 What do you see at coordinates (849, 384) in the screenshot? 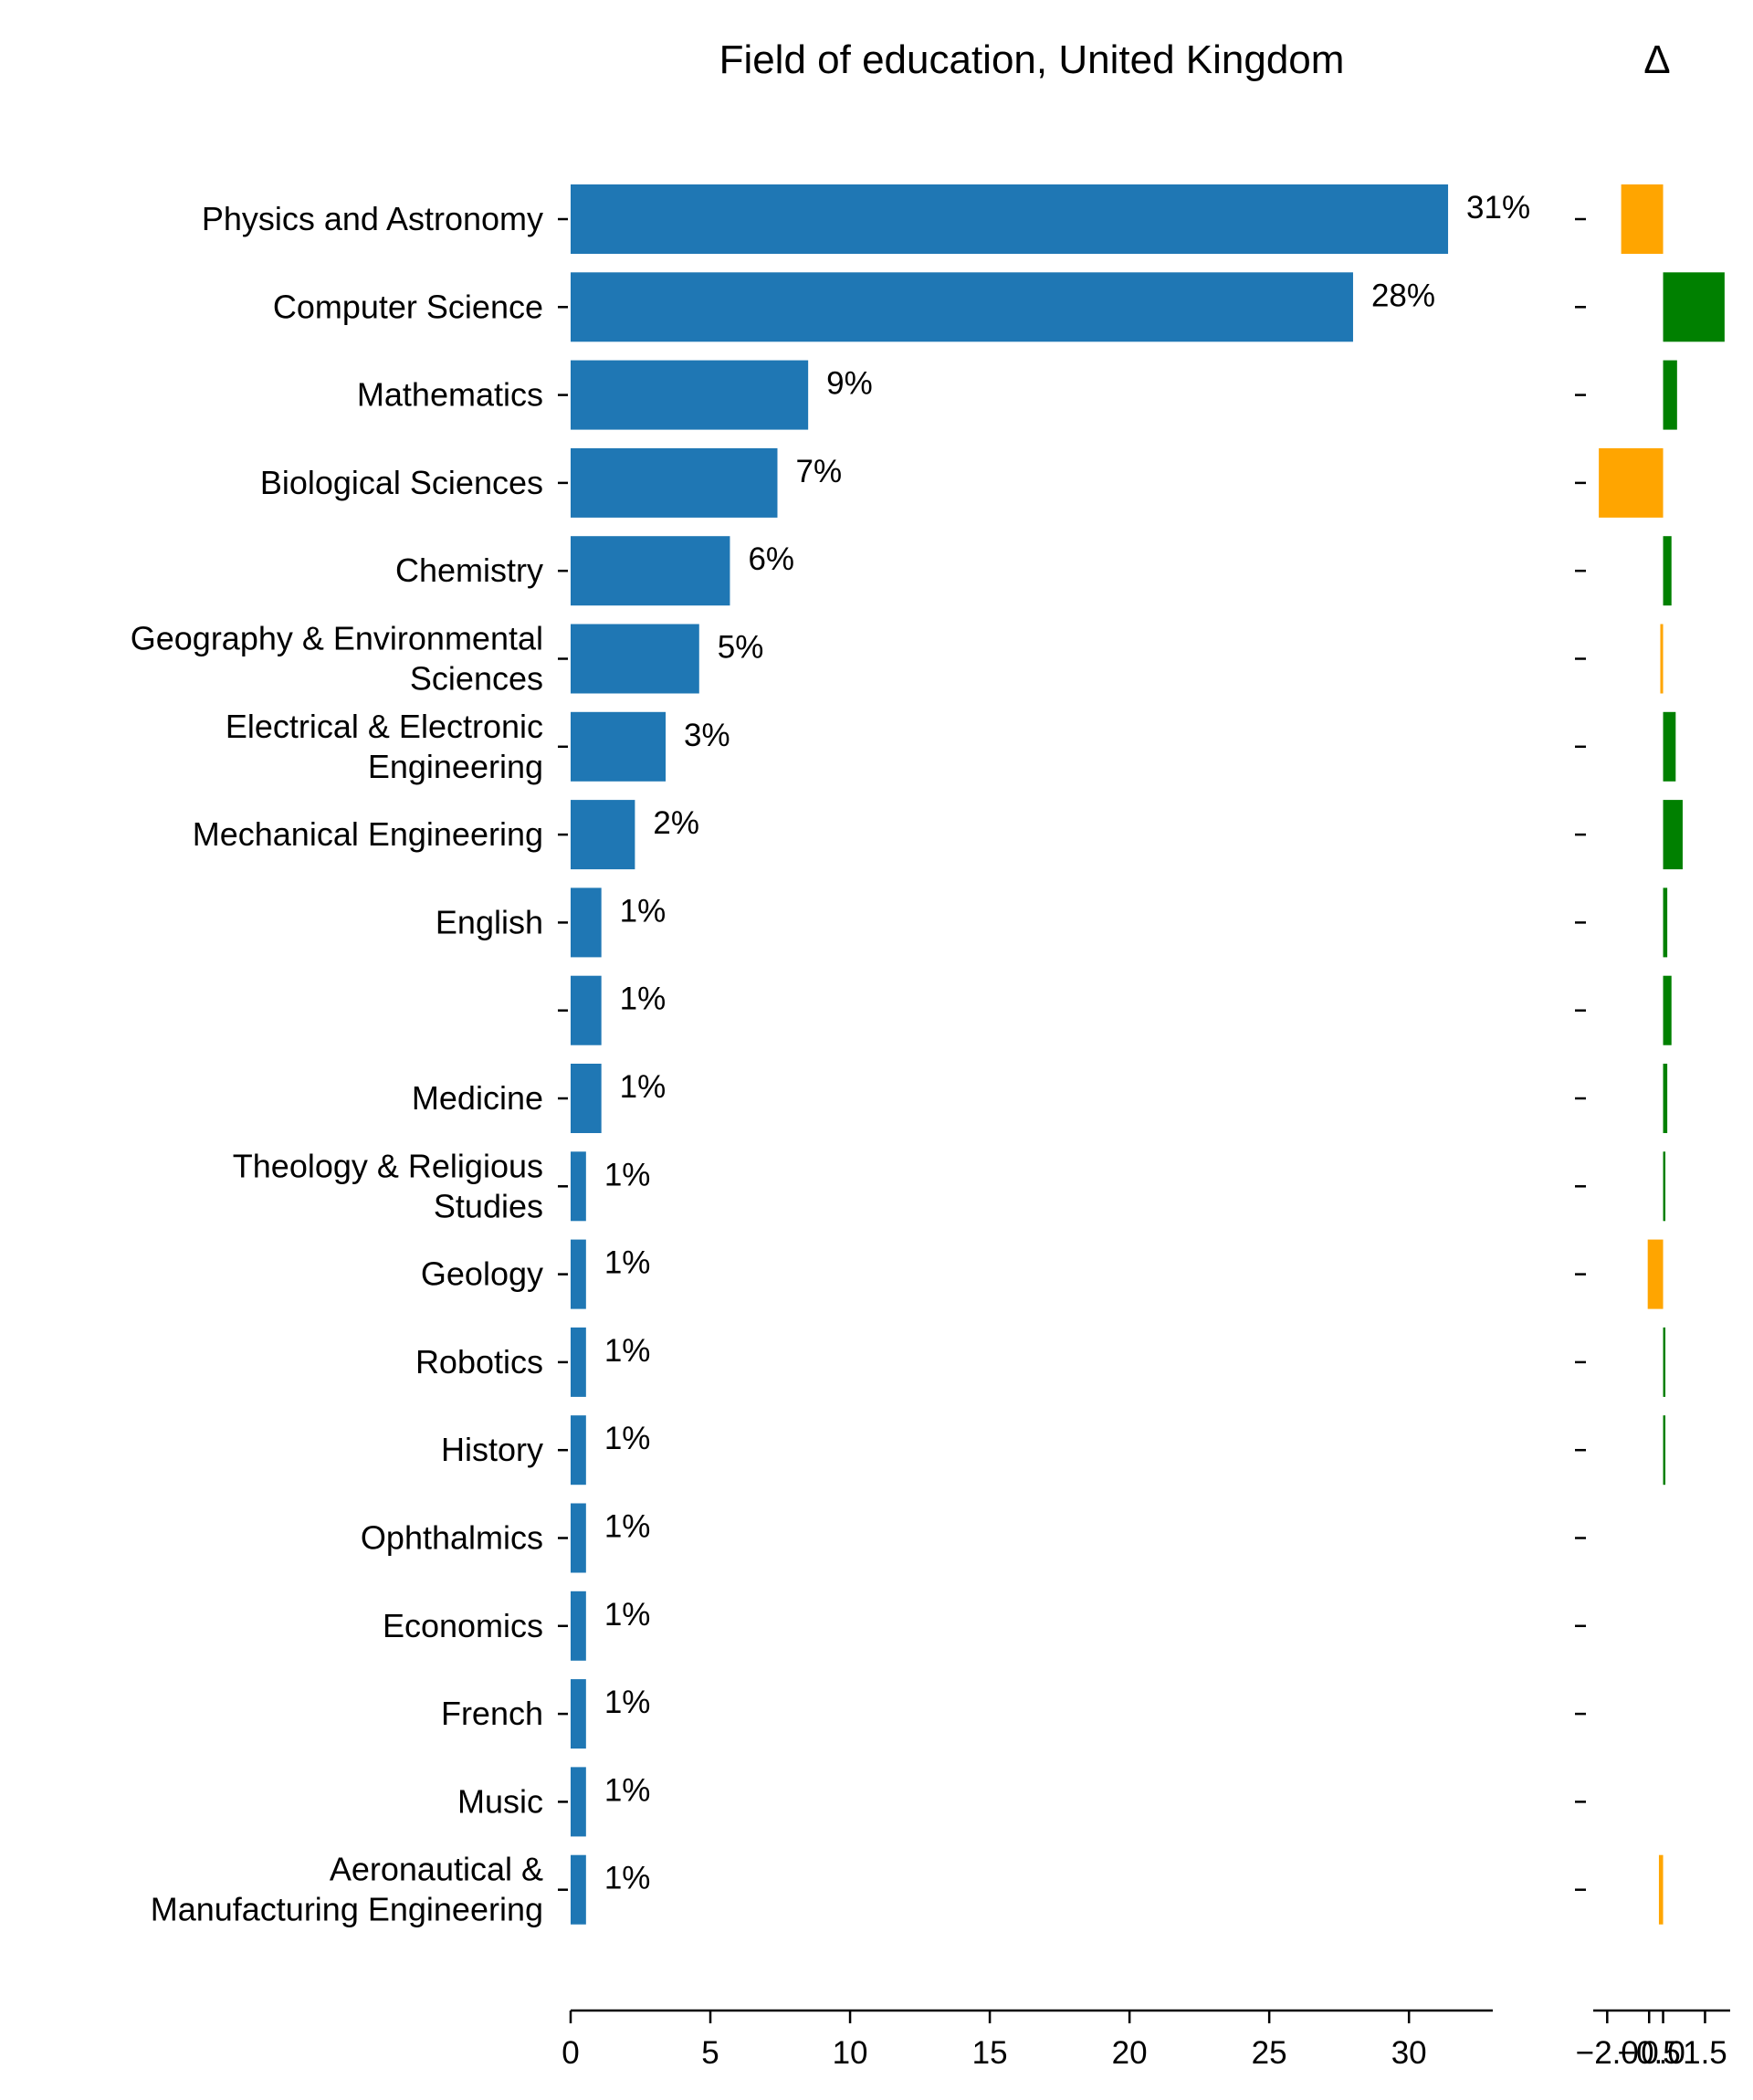
I see `value-label: 9%` at bounding box center [849, 384].